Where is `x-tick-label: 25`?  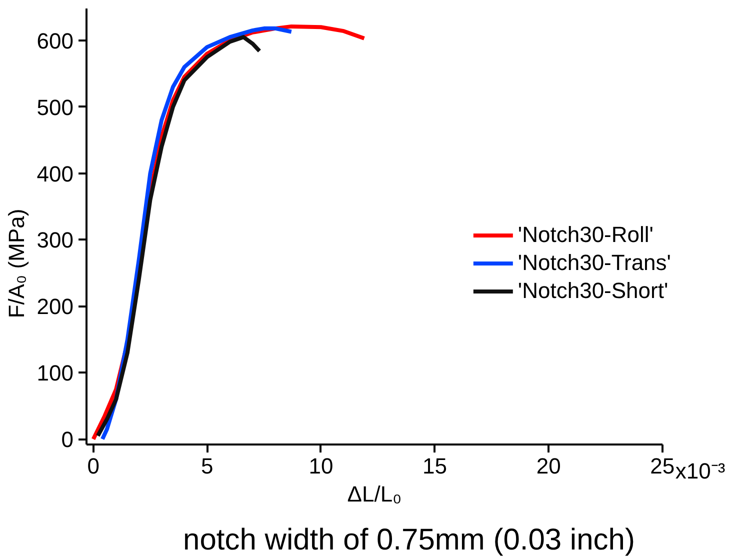 x-tick-label: 25 is located at coordinates (662, 465).